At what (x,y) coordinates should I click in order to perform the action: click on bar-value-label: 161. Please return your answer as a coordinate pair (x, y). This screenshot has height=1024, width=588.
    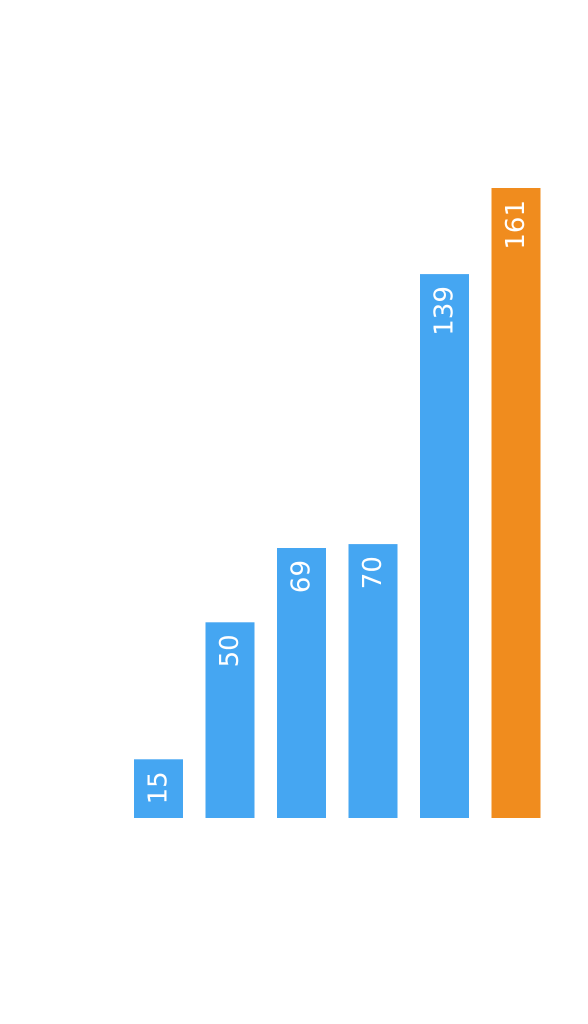
    Looking at the image, I should click on (516, 225).